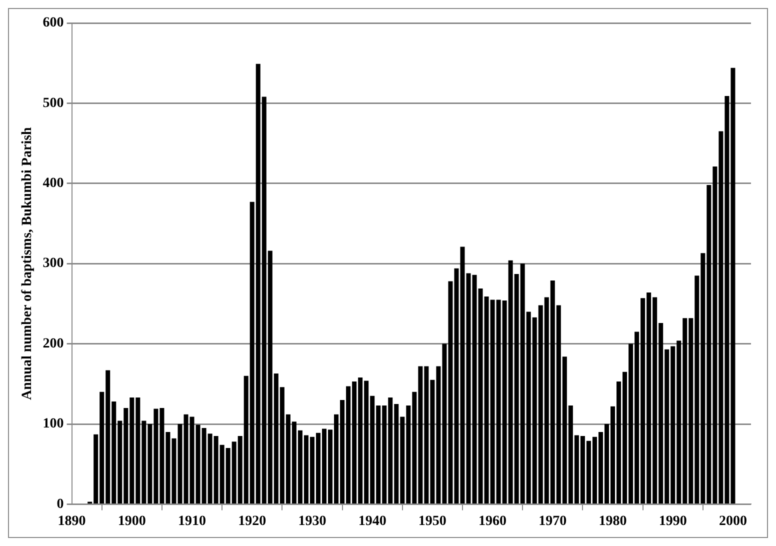 The width and height of the screenshot is (776, 546). What do you see at coordinates (53, 264) in the screenshot?
I see `y-tick-label: 300` at bounding box center [53, 264].